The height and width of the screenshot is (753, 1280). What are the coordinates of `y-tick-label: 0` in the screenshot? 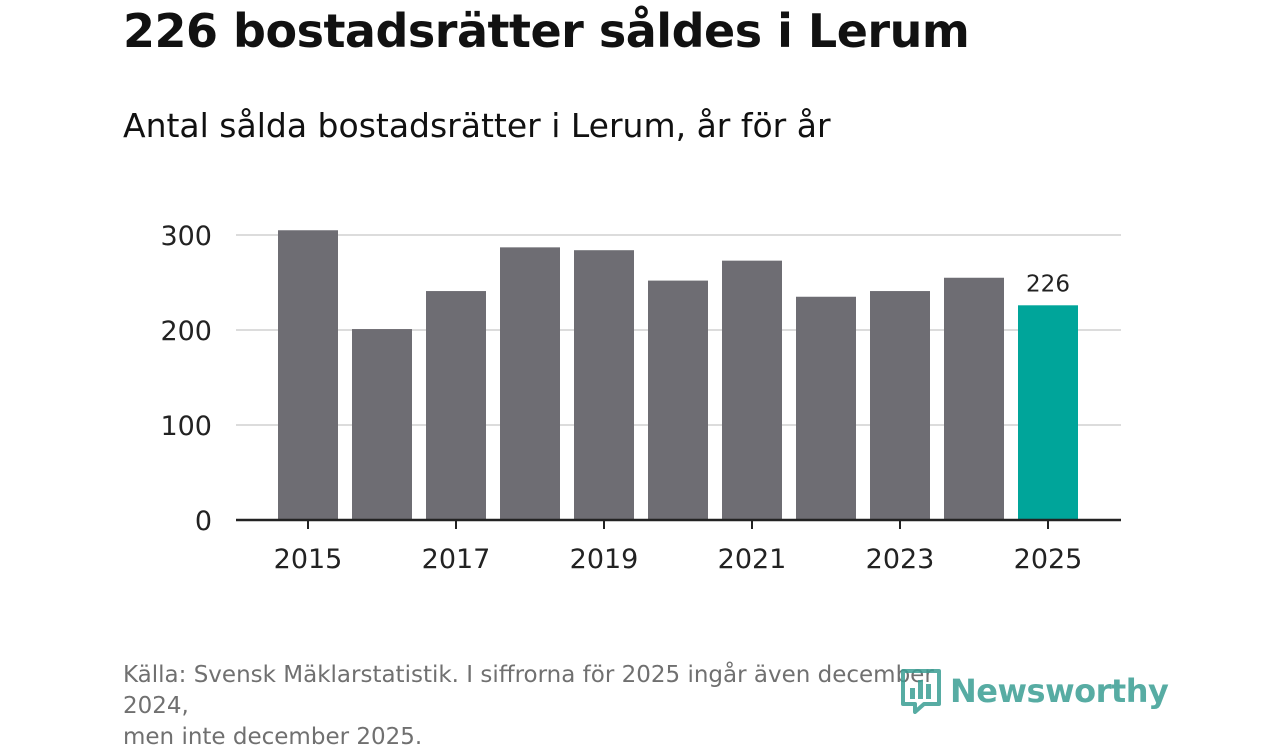 It's located at (203, 521).